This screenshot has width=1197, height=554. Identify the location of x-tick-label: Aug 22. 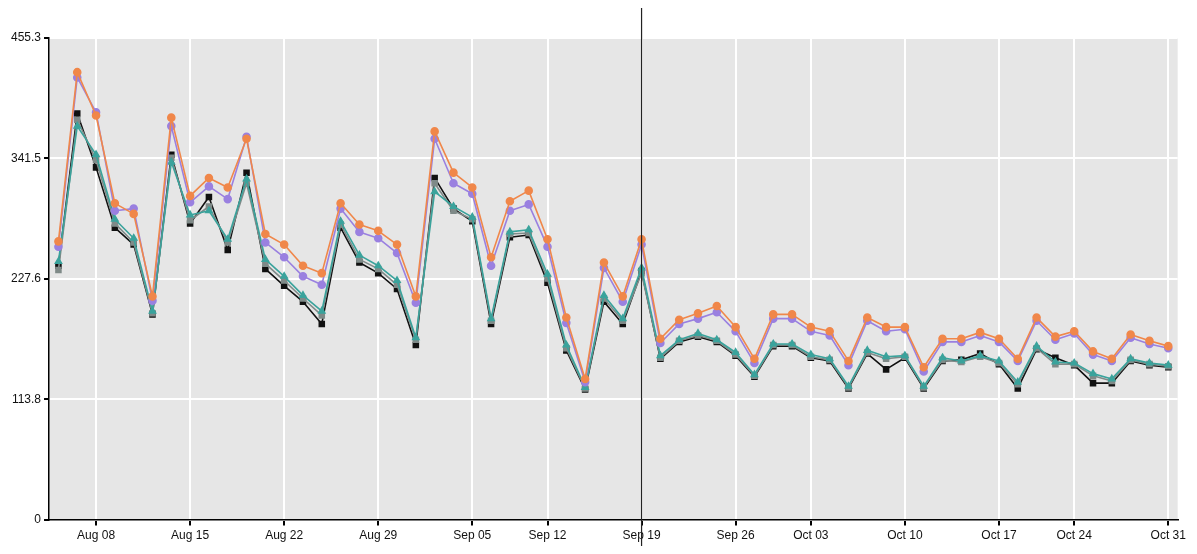
(284, 535).